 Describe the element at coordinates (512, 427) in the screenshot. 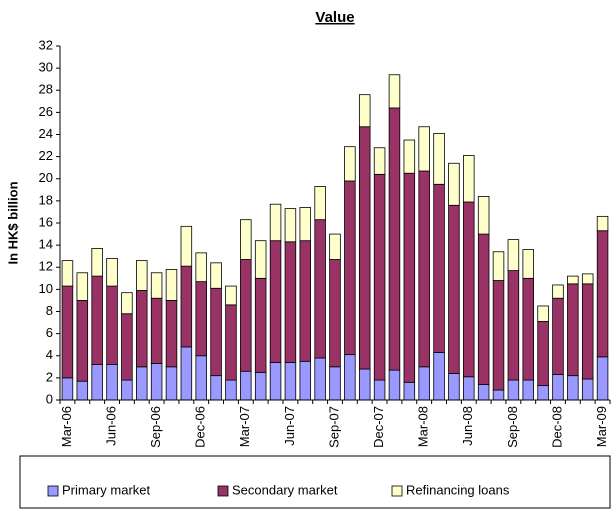

I see `x-tick-label: Sep-08` at that location.